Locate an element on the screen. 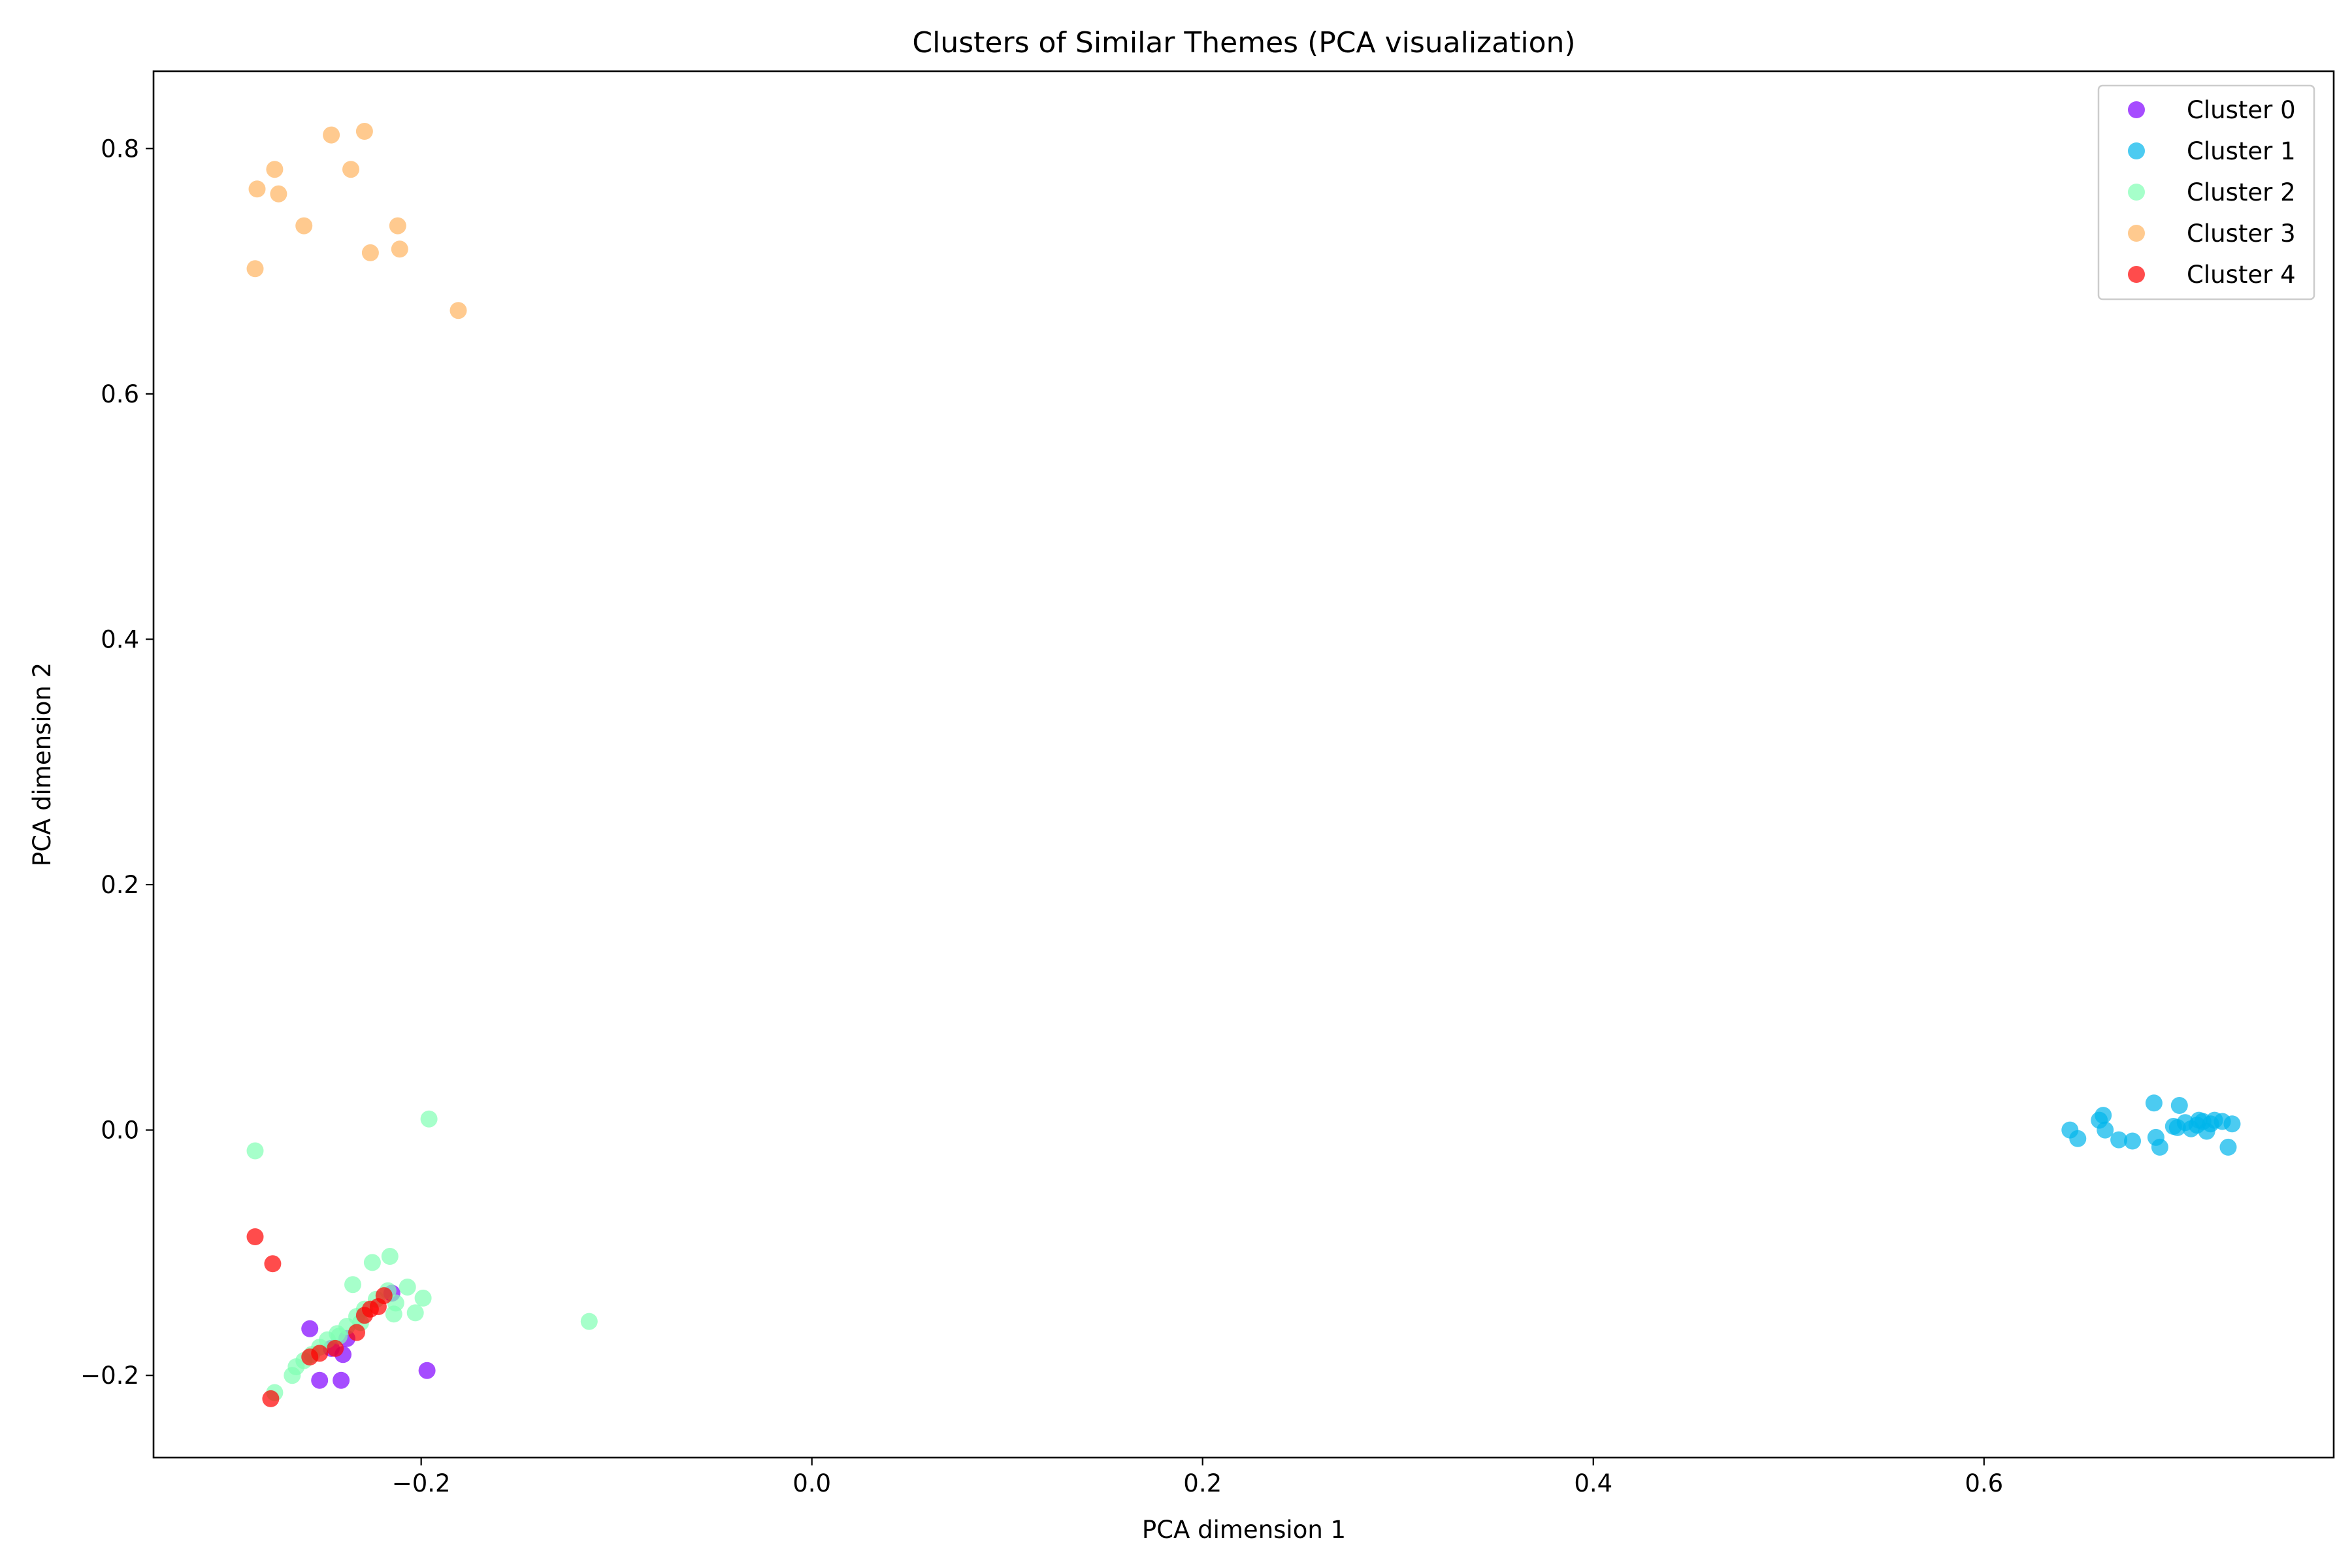  x-axis: −0.2 0.0 0.2 0.4 0.6 is located at coordinates (1197, 1477).